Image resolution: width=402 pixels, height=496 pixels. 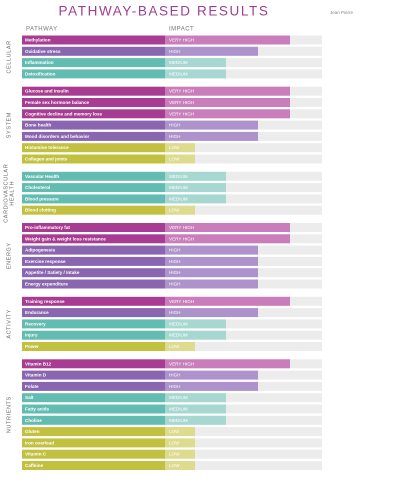 What do you see at coordinates (37, 409) in the screenshot?
I see `pathway-label: Fatty acids` at bounding box center [37, 409].